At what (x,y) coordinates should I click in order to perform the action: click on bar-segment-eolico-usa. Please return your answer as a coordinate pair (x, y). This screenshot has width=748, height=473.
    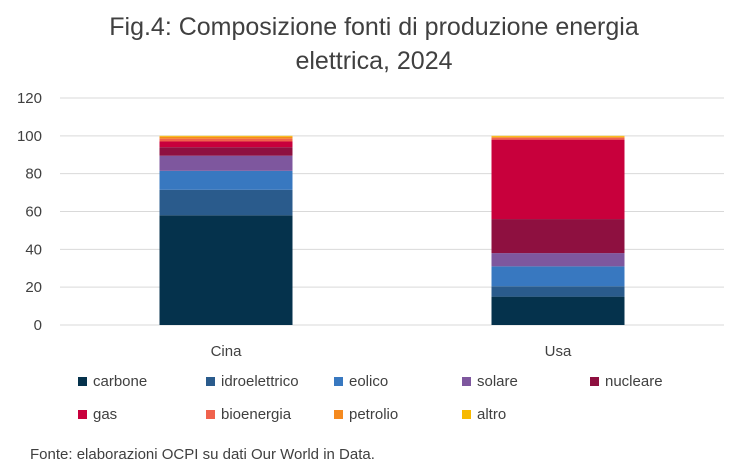
    Looking at the image, I should click on (558, 276).